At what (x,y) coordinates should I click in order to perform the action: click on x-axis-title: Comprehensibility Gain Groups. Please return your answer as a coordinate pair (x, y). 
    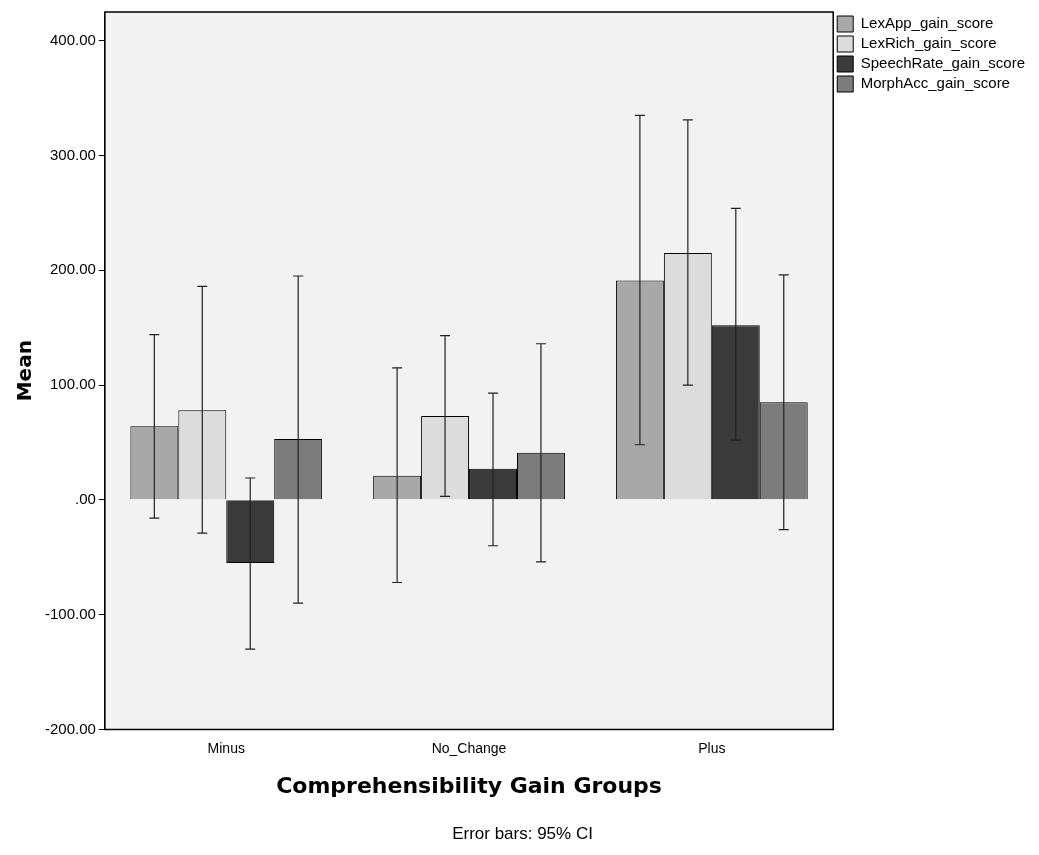
    Looking at the image, I should click on (469, 786).